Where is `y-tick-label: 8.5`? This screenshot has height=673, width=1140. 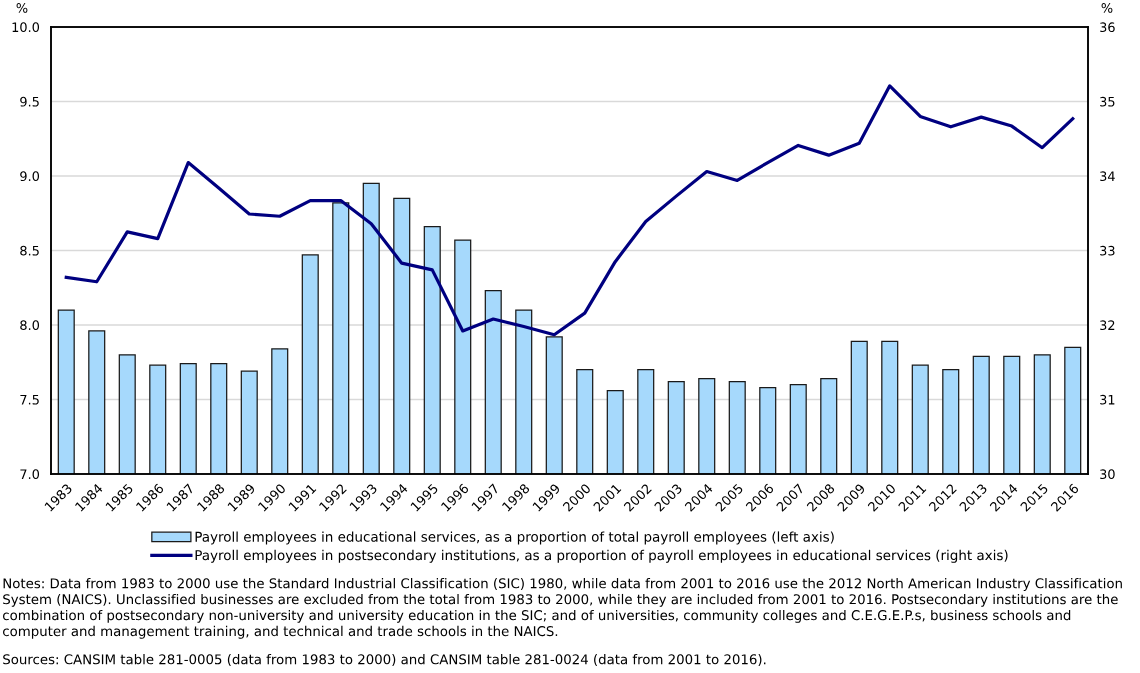 y-tick-label: 8.5 is located at coordinates (29, 250).